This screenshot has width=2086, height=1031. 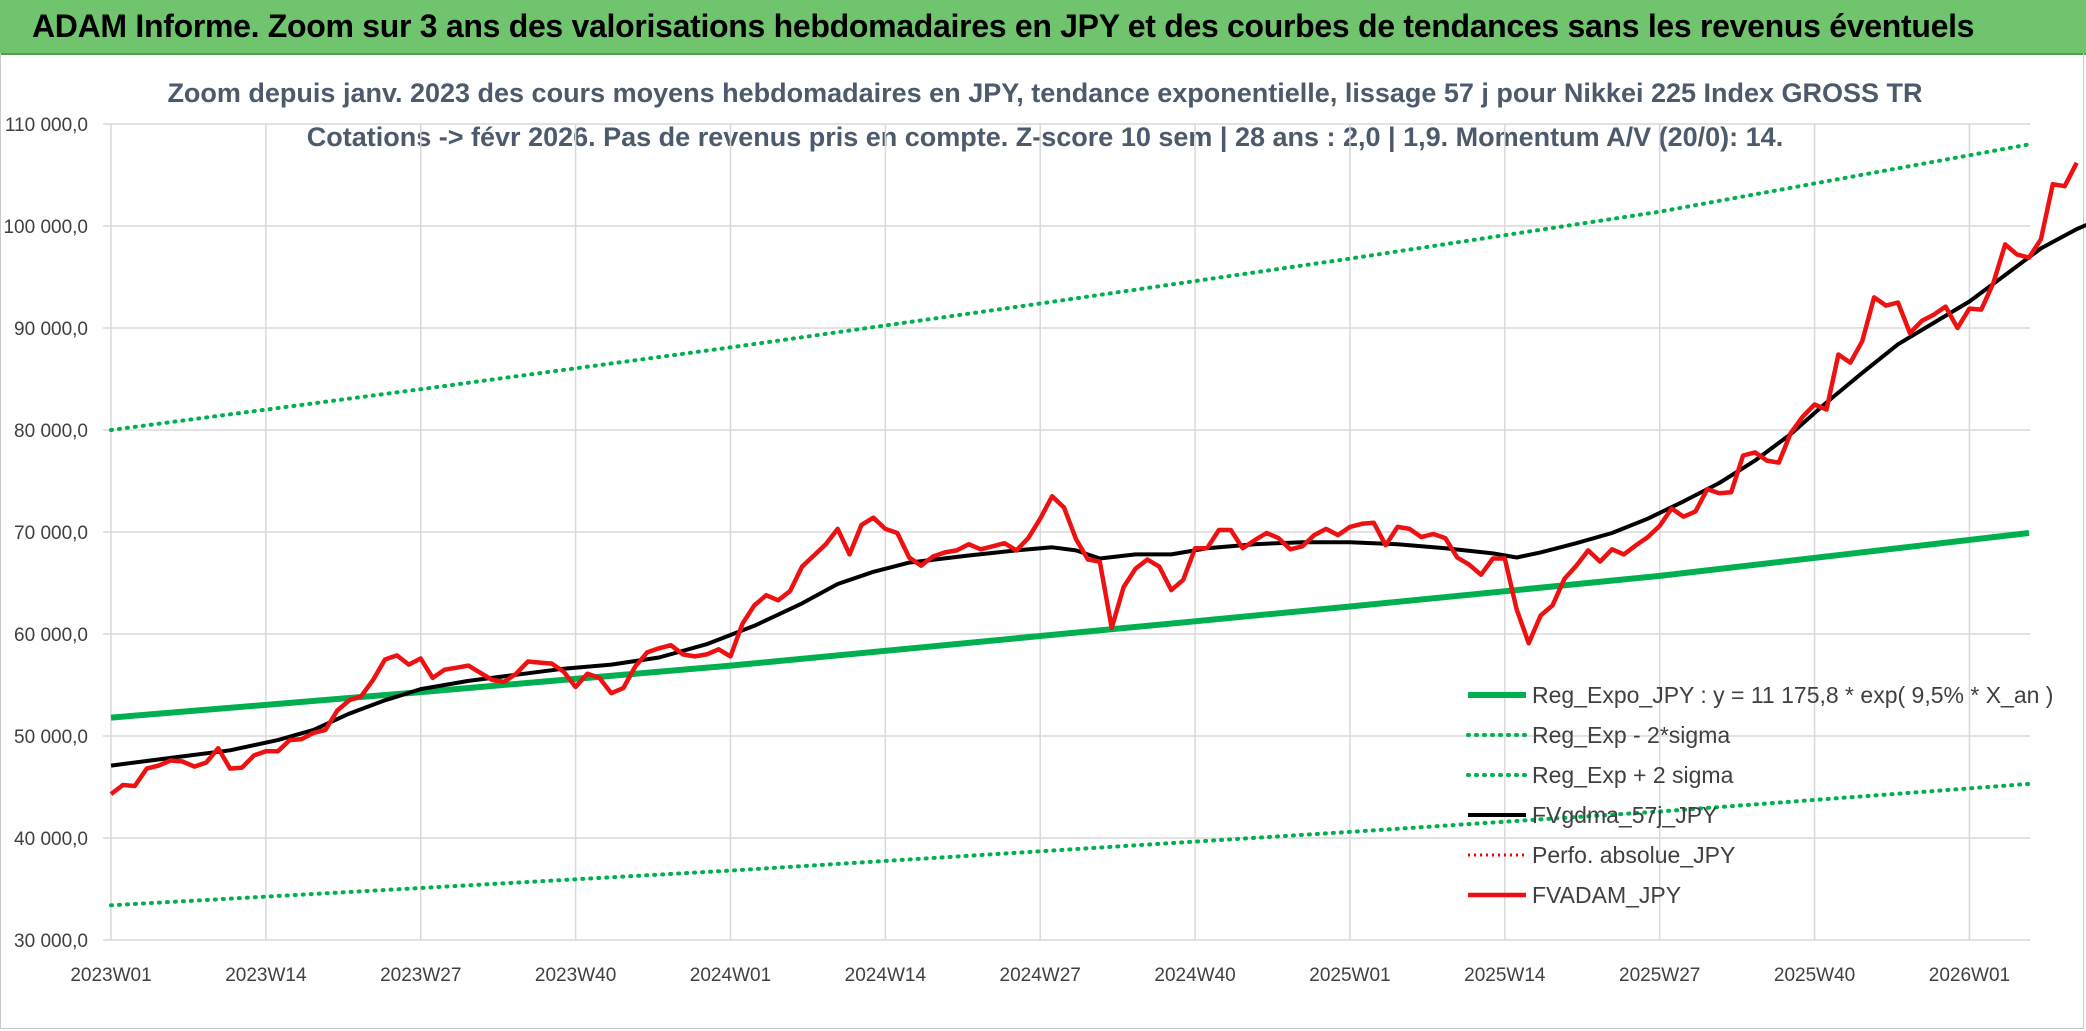 I want to click on x-tick-label-10: 2025W27, so click(x=1659, y=975).